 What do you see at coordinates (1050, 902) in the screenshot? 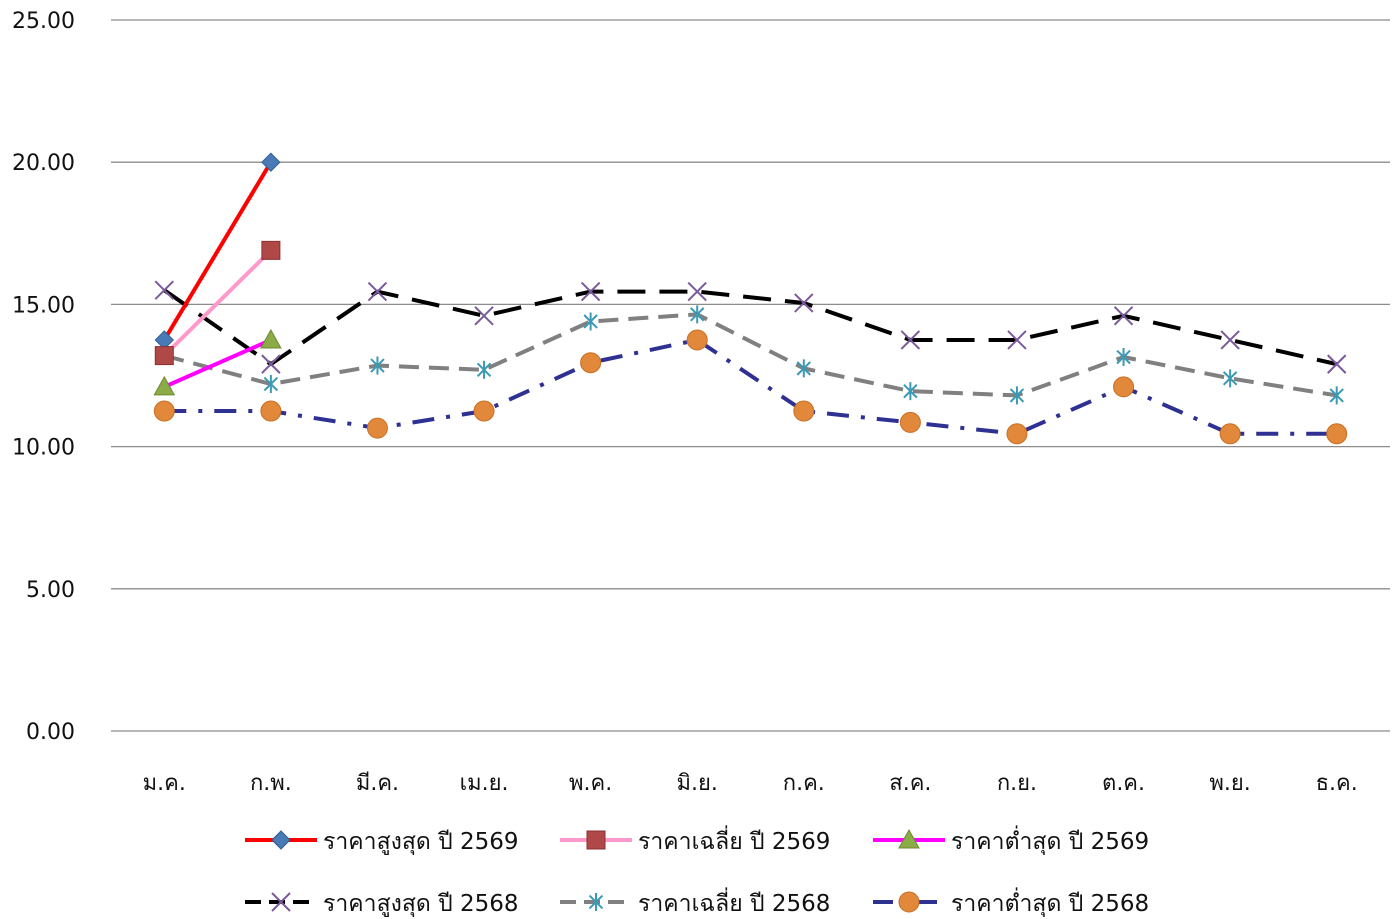
I see `legend-label: ราคาต่ำสุด ปี 2568` at bounding box center [1050, 902].